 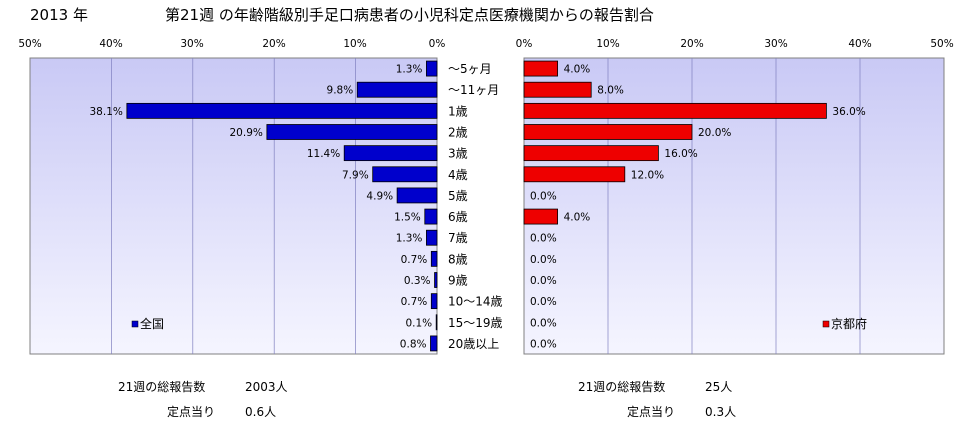 I want to click on national-value-label: 20.9%, so click(x=246, y=133).